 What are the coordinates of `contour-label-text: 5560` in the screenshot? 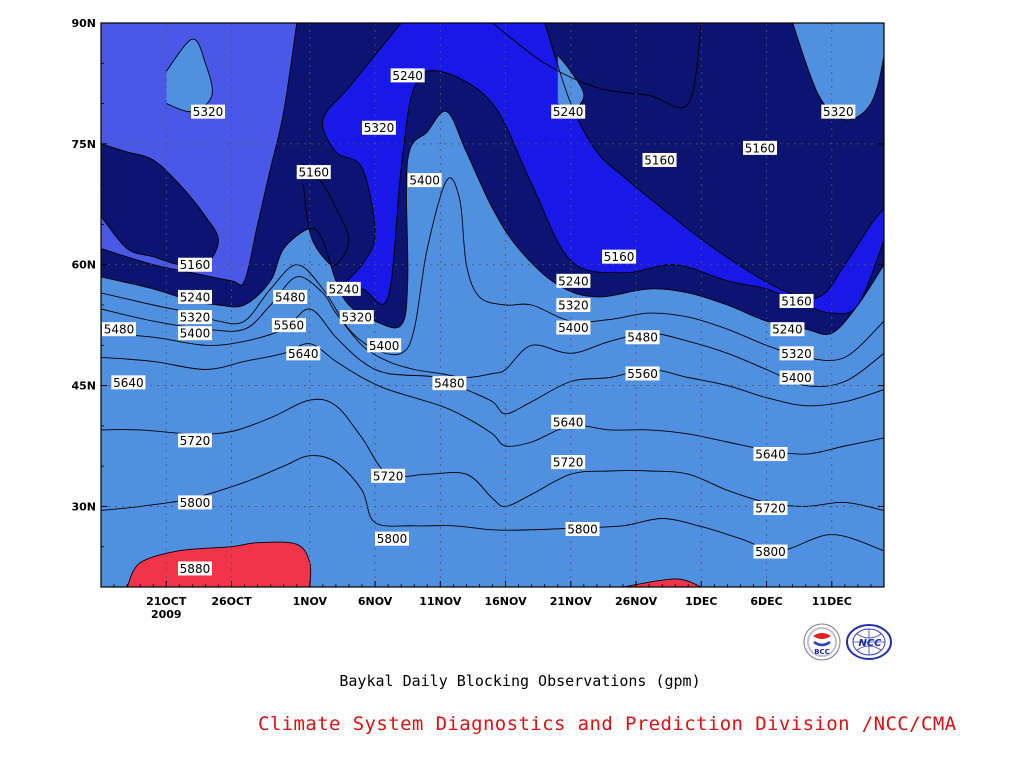 It's located at (642, 374).